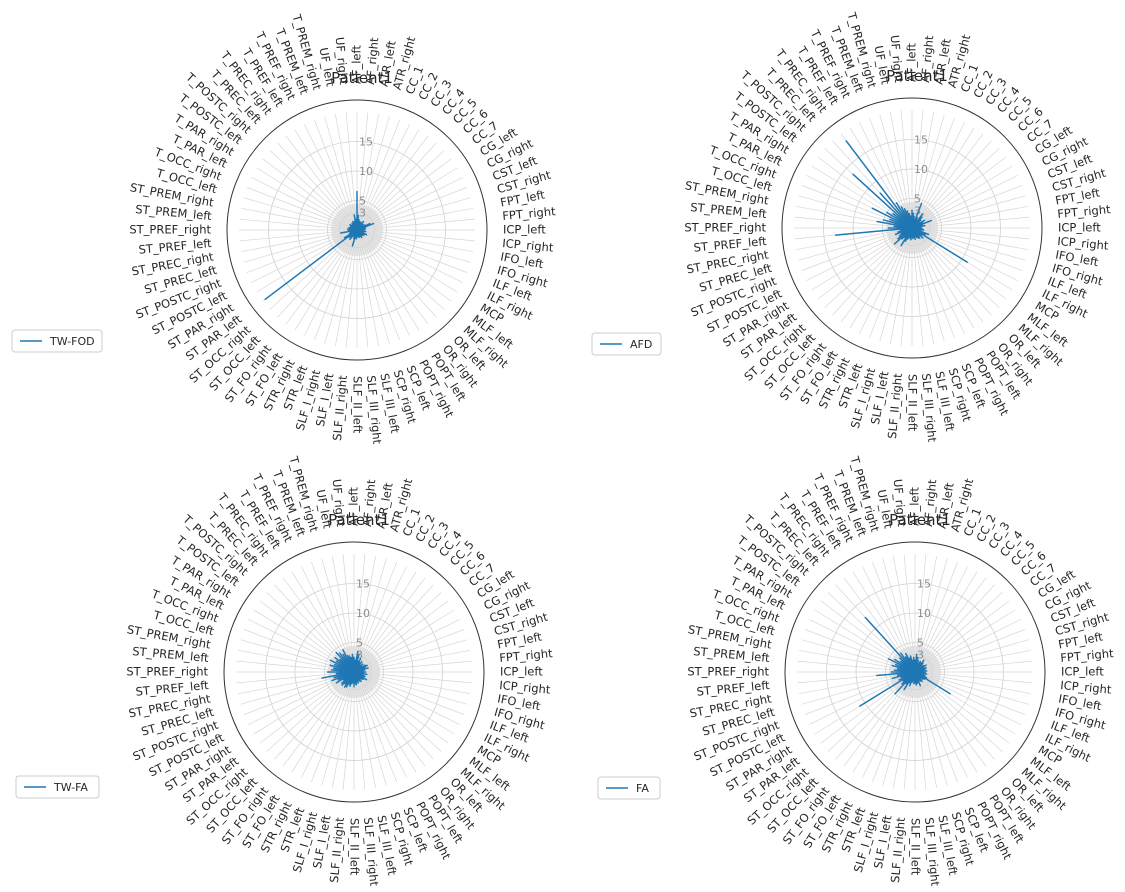 This screenshot has width=1125, height=892. I want to click on legend: AFD, so click(626, 344).